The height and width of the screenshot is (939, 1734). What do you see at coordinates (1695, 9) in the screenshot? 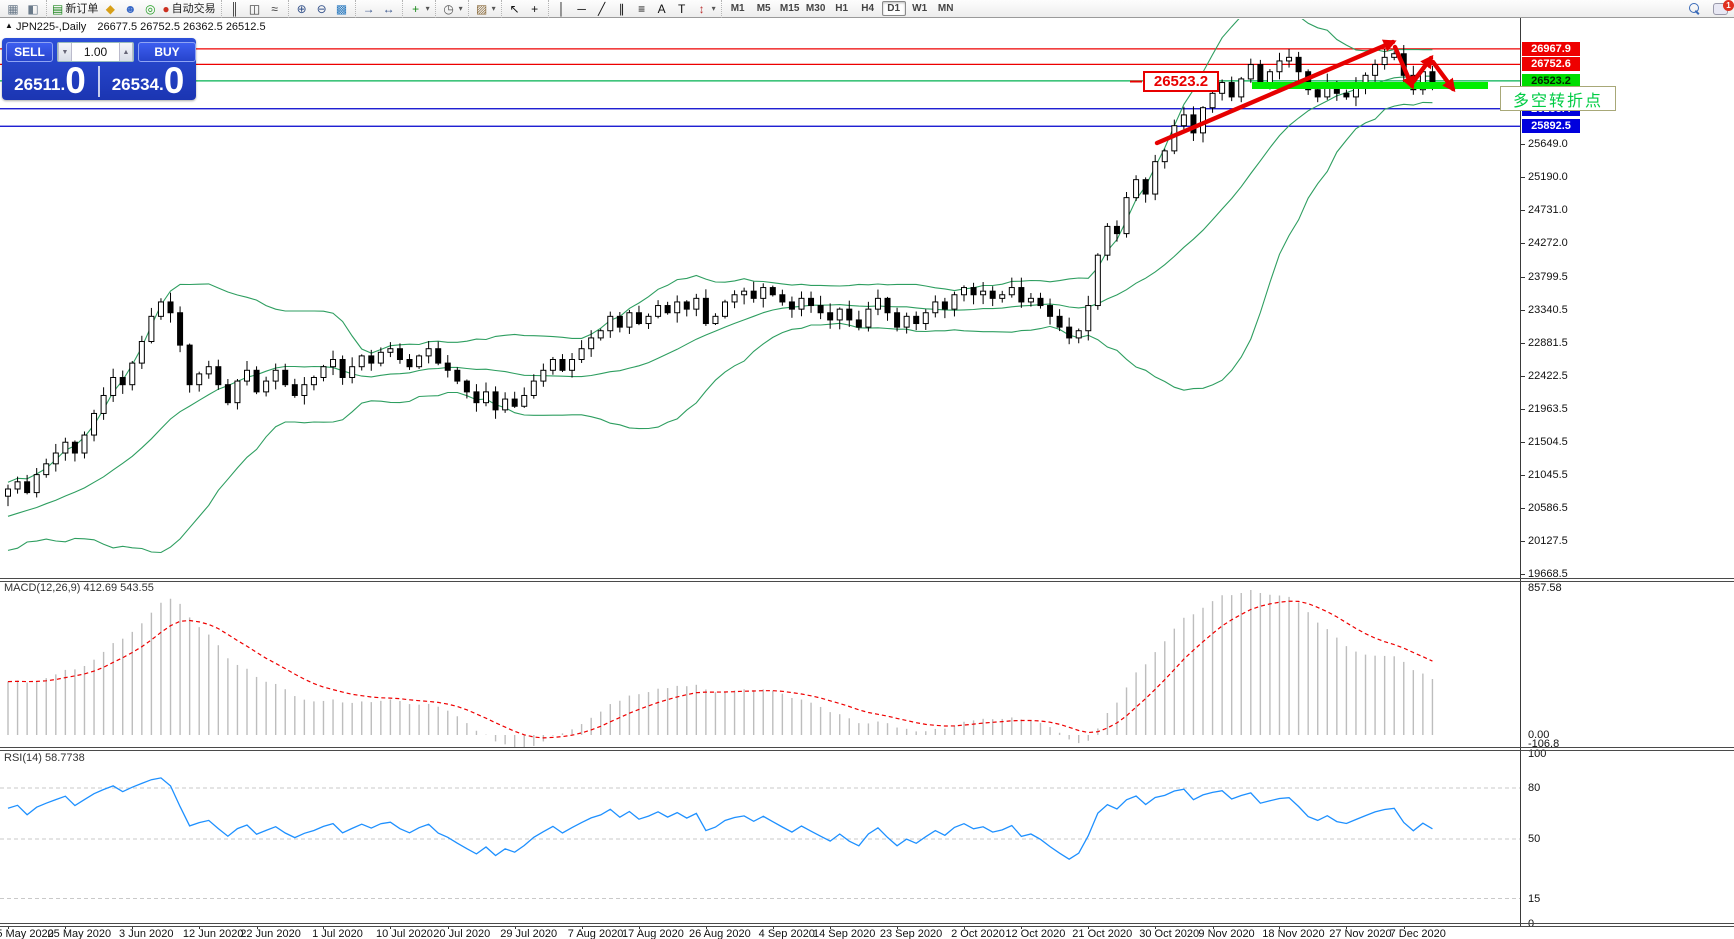
I see `search-icon` at bounding box center [1695, 9].